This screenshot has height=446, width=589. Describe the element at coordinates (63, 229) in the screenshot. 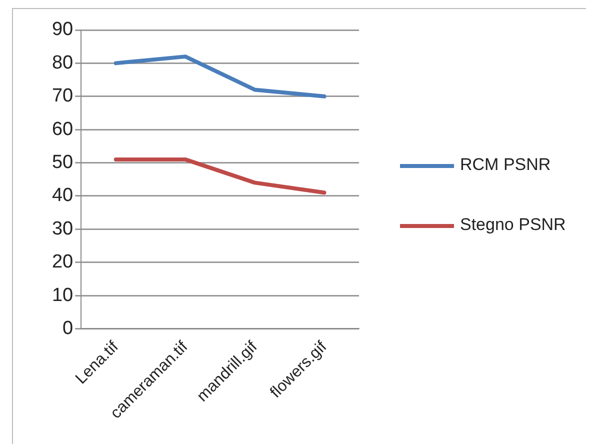

I see `y-tick-label: 30` at that location.